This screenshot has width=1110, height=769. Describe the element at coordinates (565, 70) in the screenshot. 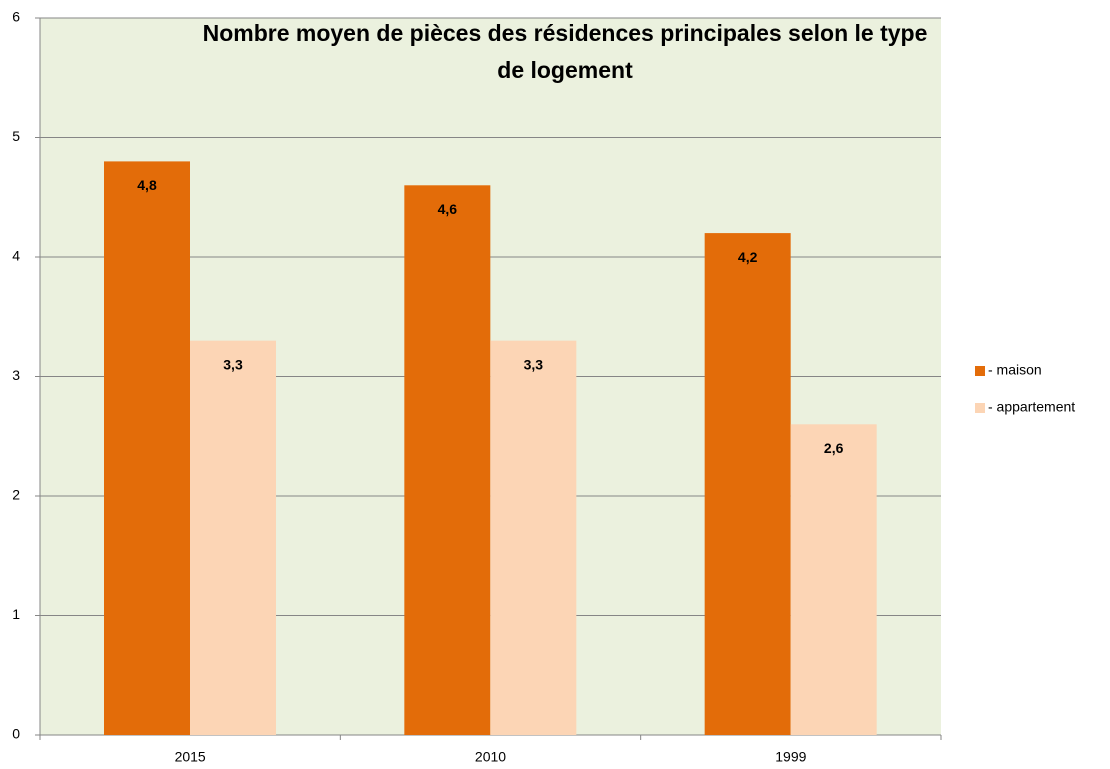

I see `title-line: de logement` at that location.